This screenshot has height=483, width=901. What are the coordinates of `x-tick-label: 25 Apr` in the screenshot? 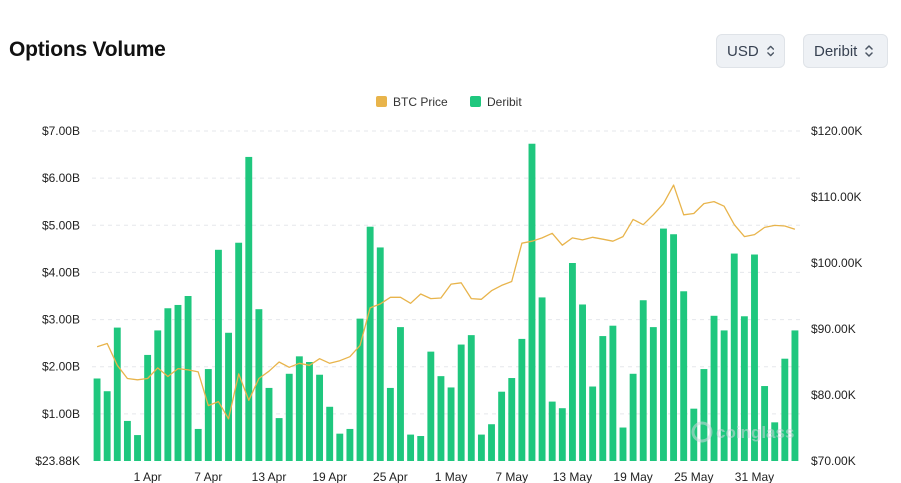 It's located at (390, 476).